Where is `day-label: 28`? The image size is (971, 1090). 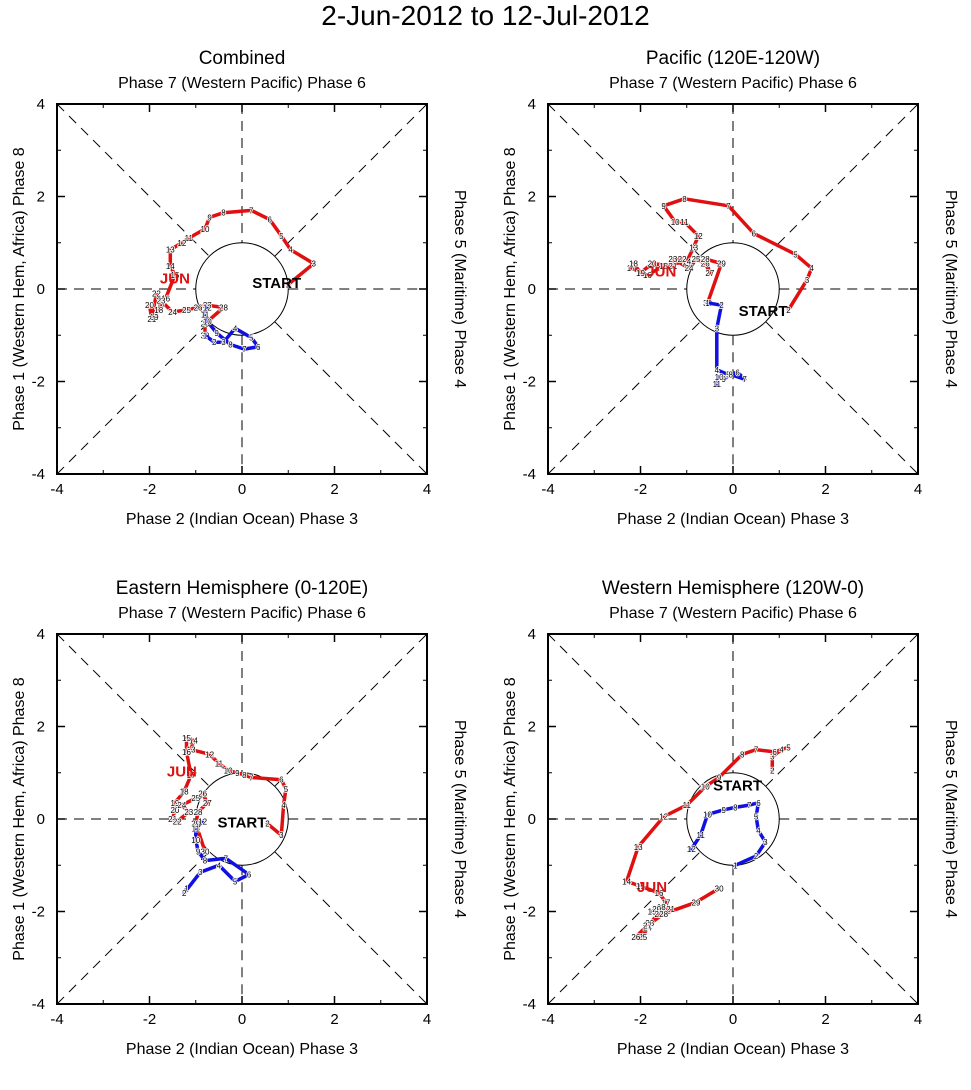 day-label: 28 is located at coordinates (223, 308).